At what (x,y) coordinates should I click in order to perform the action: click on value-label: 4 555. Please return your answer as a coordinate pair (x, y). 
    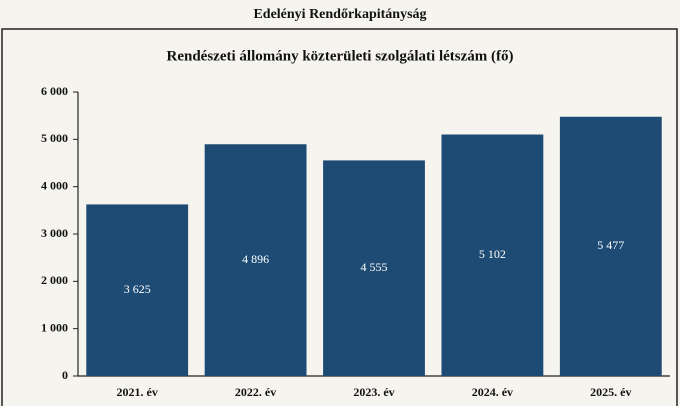
    Looking at the image, I should click on (374, 267).